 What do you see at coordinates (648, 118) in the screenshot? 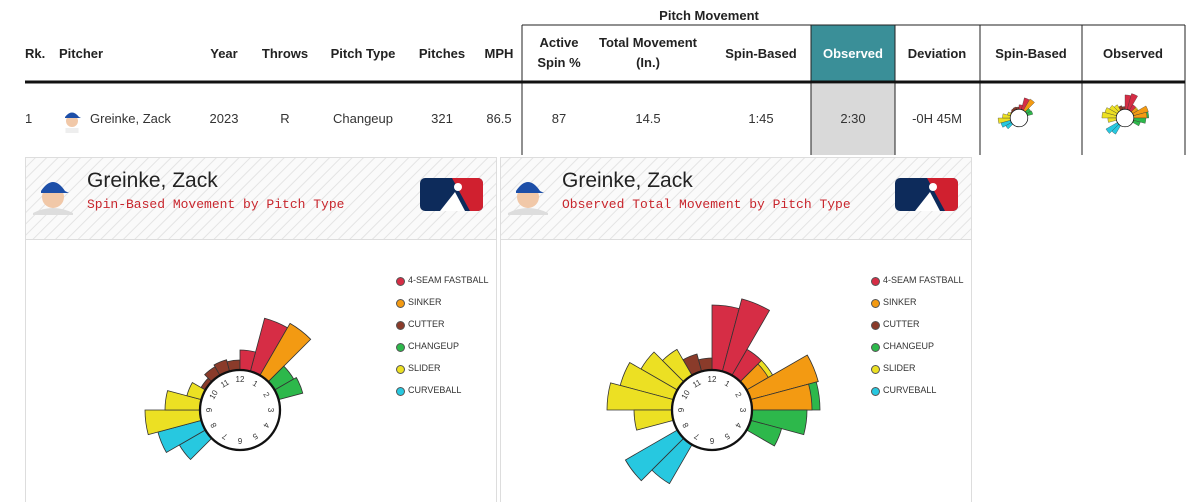
I see `data-cell: 14.5` at bounding box center [648, 118].